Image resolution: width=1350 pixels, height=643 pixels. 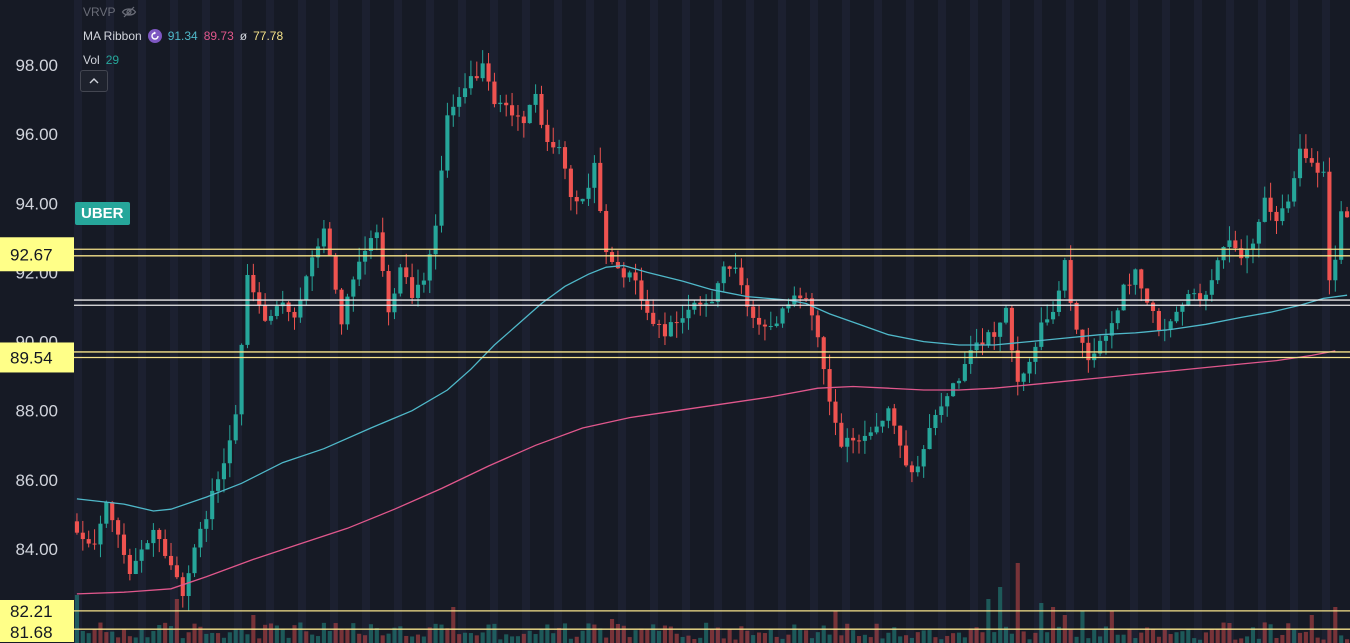 I want to click on vrvp-label: VRVP, so click(x=99, y=12).